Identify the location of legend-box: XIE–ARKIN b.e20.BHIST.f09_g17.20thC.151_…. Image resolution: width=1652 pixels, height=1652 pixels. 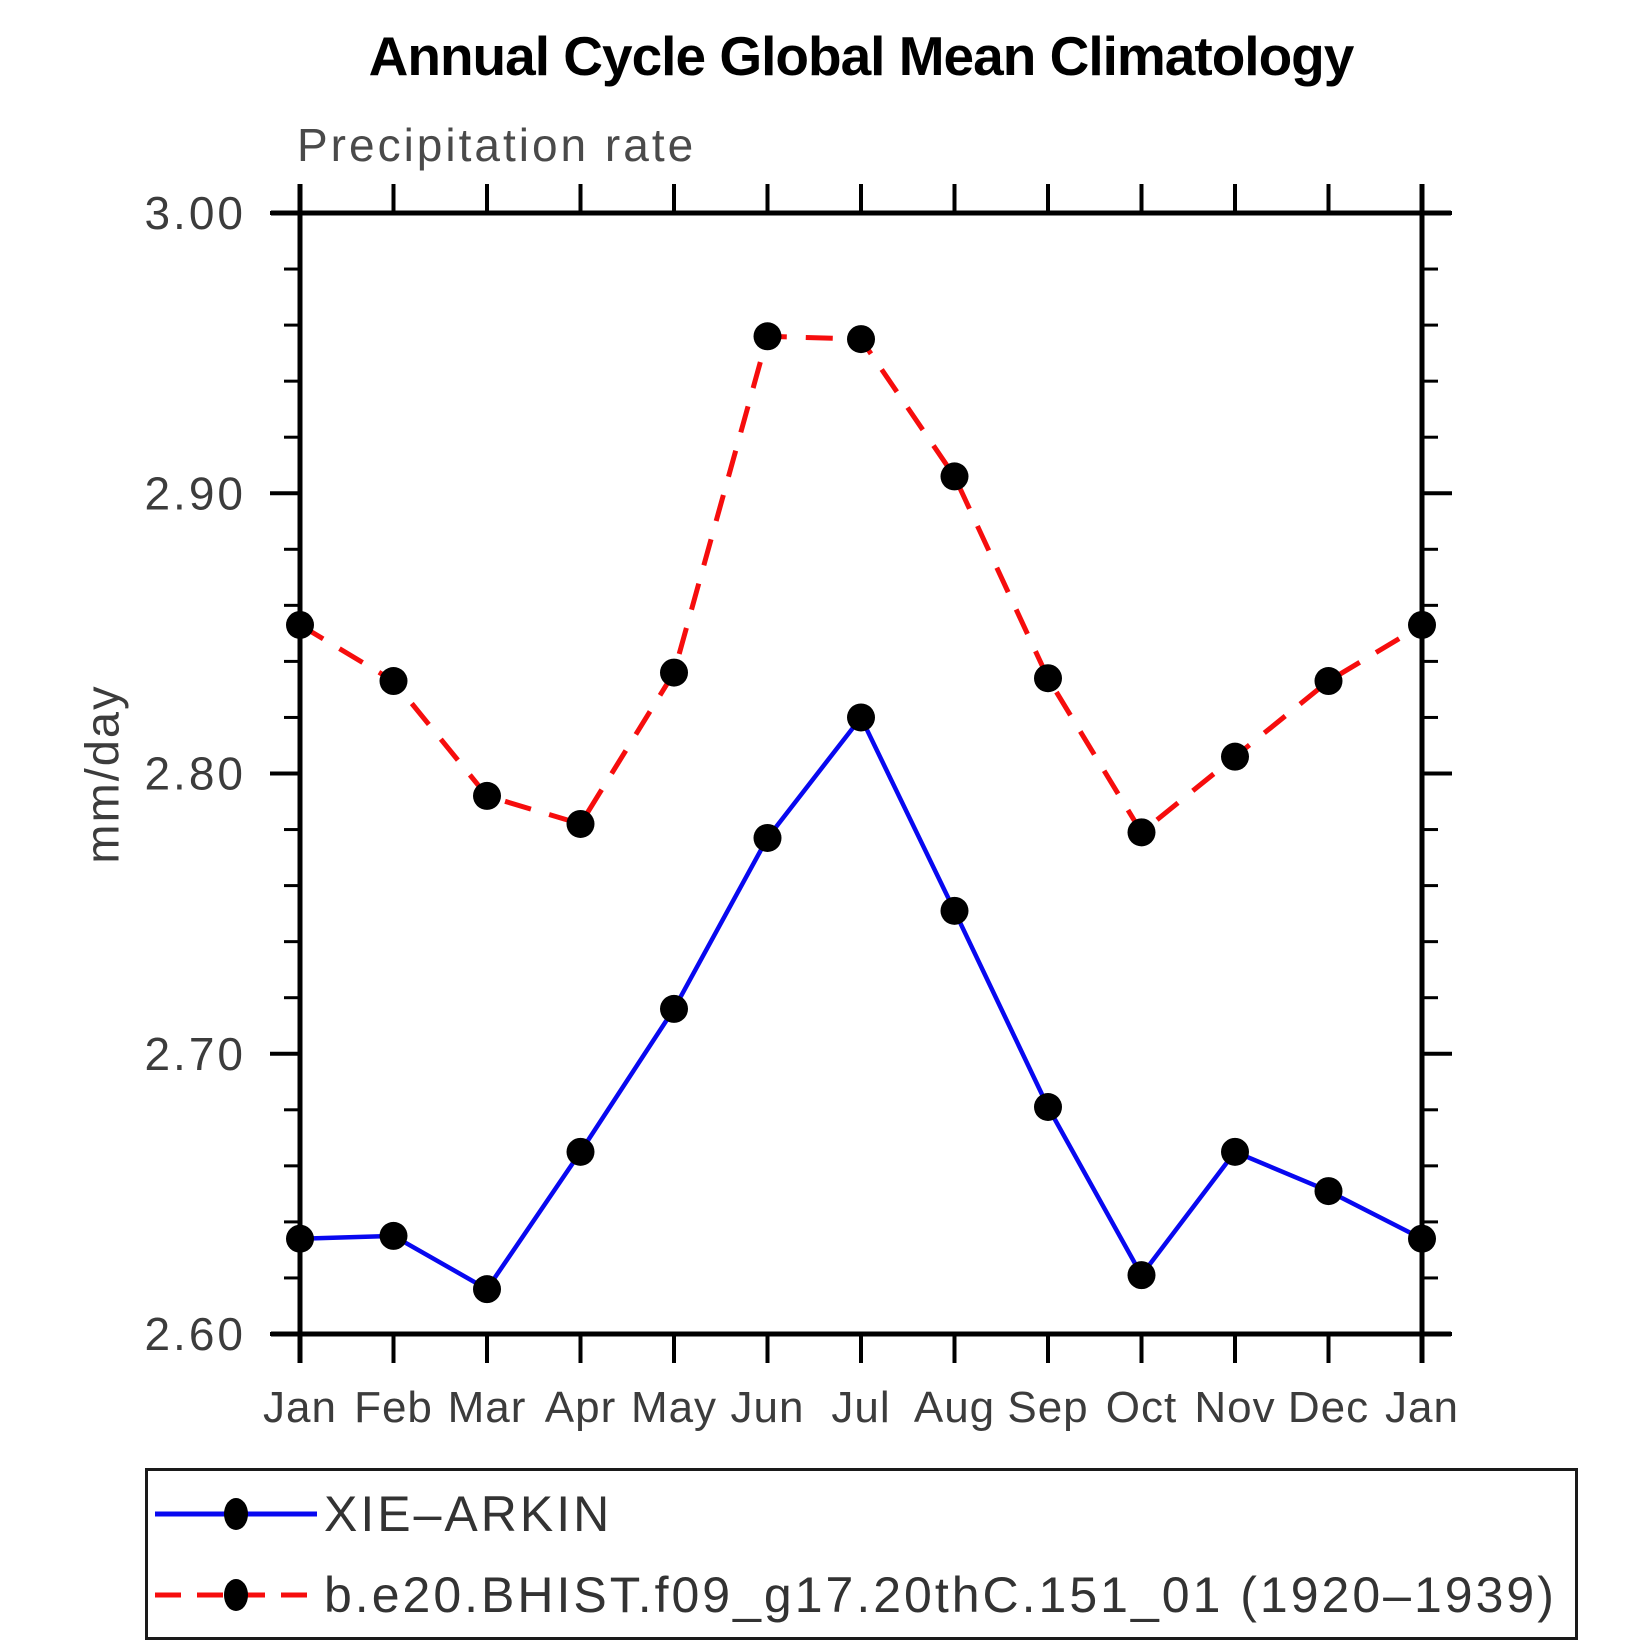
(861, 1554).